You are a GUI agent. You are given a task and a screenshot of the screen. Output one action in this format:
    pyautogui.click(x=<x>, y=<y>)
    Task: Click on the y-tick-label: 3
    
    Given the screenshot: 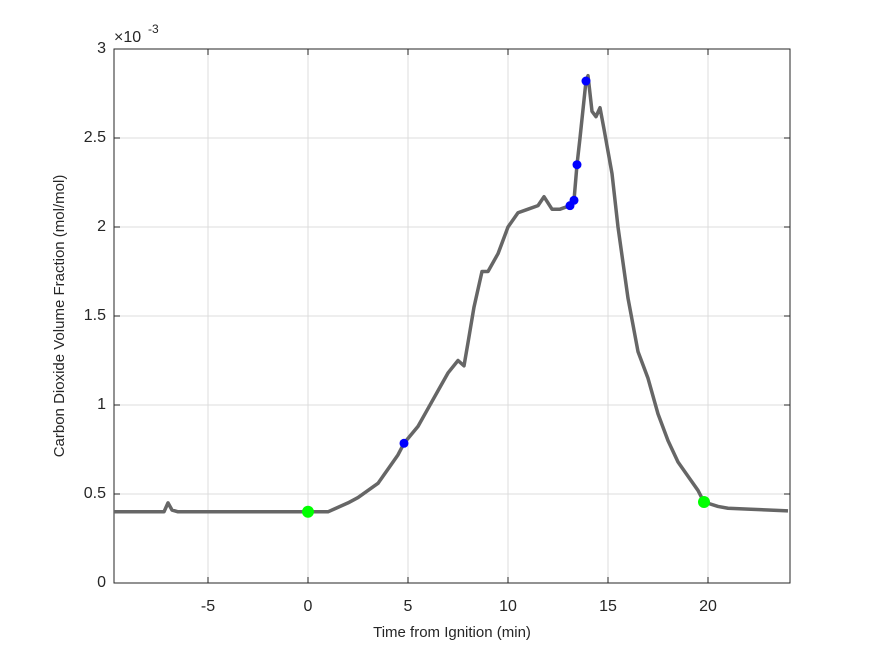 What is the action you would take?
    pyautogui.click(x=101, y=48)
    